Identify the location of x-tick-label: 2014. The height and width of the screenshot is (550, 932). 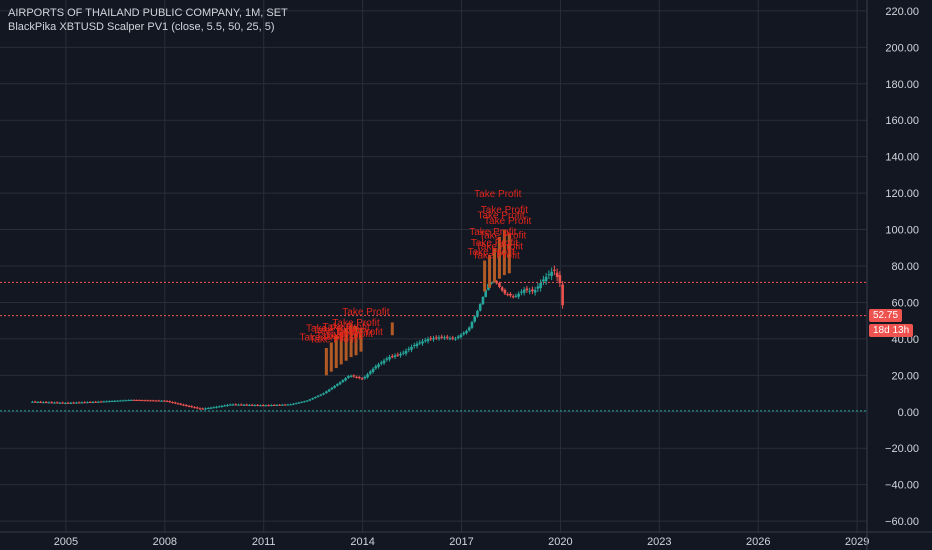
(362, 542).